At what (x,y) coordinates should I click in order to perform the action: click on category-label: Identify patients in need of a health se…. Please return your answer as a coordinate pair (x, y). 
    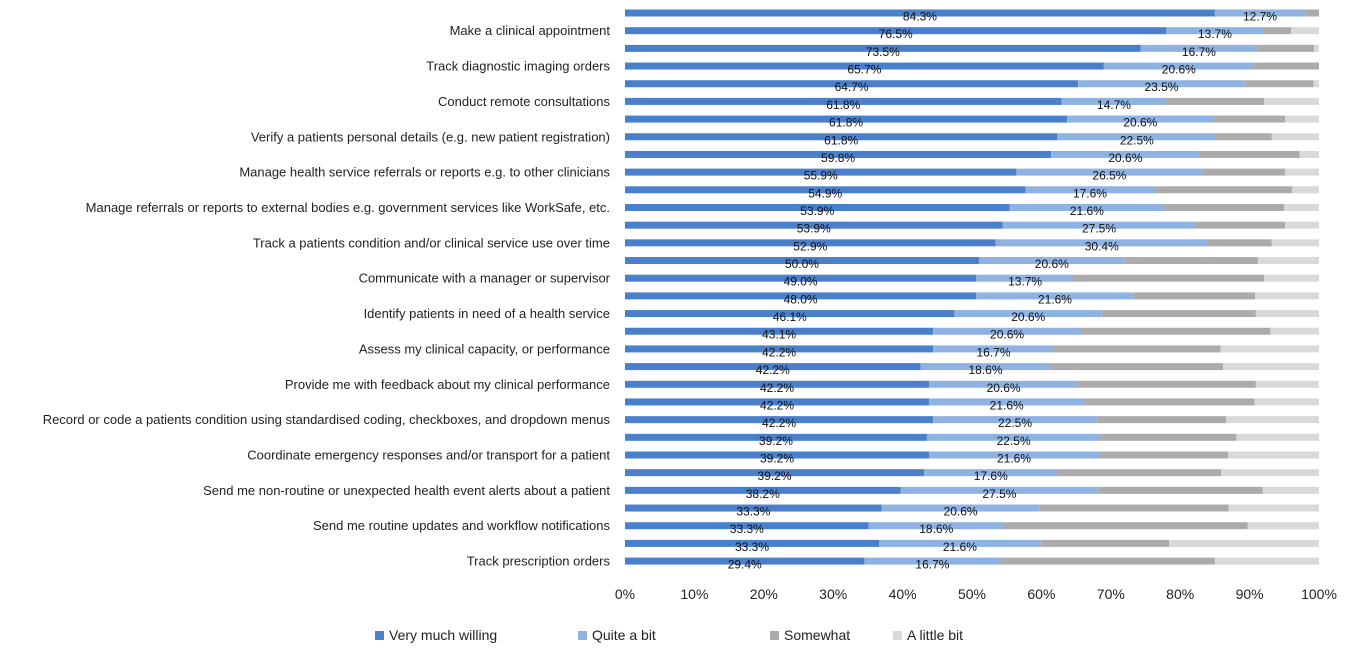
    Looking at the image, I should click on (487, 313).